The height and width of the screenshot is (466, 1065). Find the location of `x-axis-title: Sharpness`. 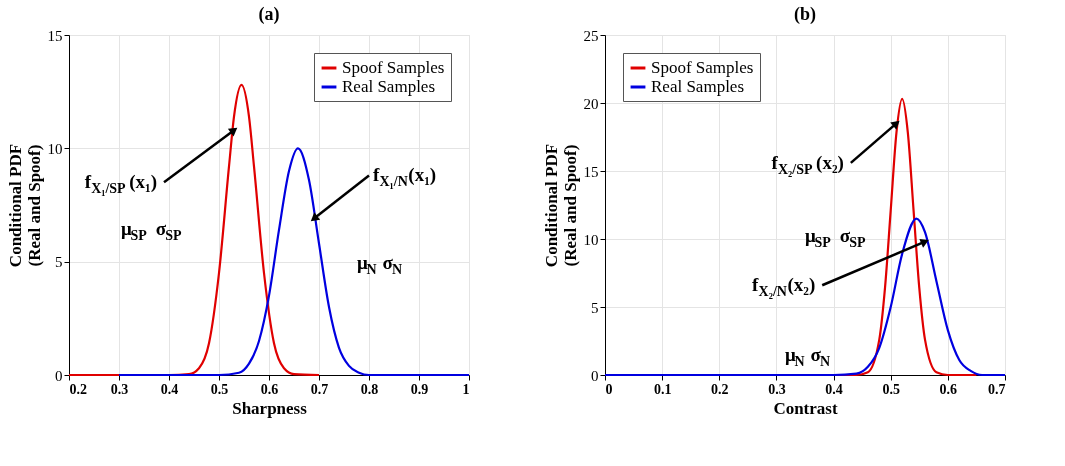

x-axis-title: Sharpness is located at coordinates (270, 408).